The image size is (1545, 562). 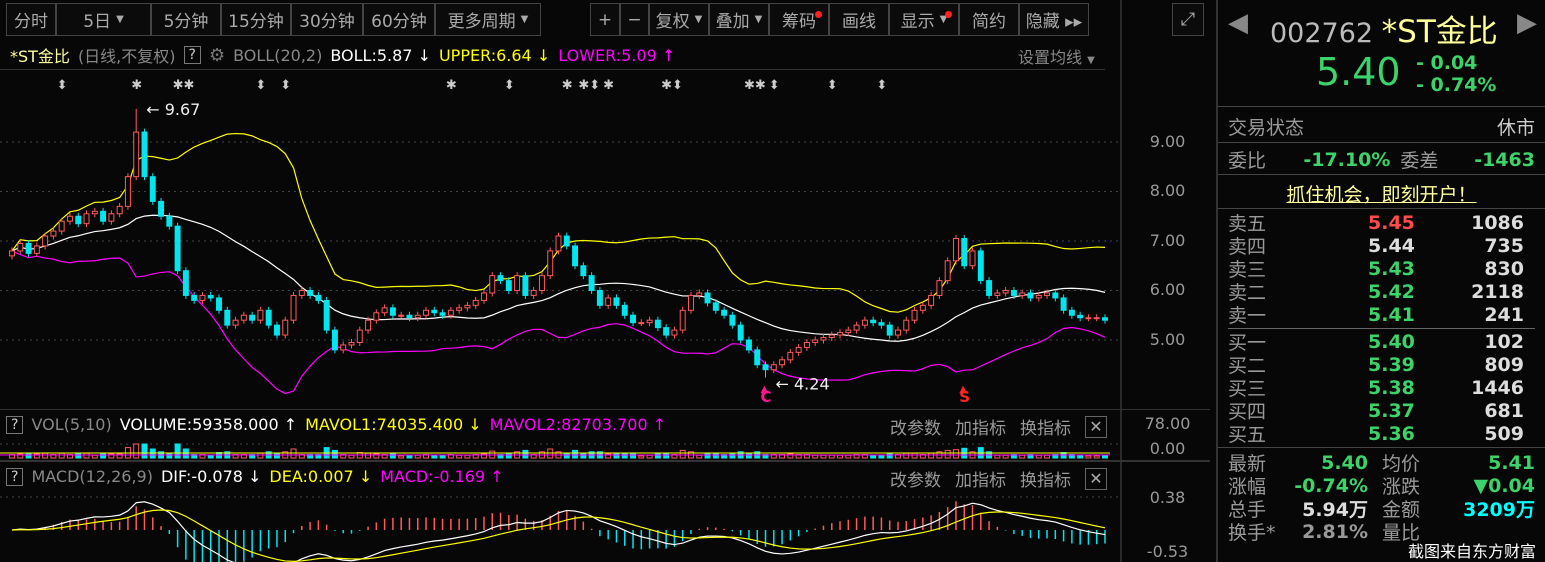 What do you see at coordinates (184, 85) in the screenshot?
I see `event-marker-icon: ✱✱` at bounding box center [184, 85].